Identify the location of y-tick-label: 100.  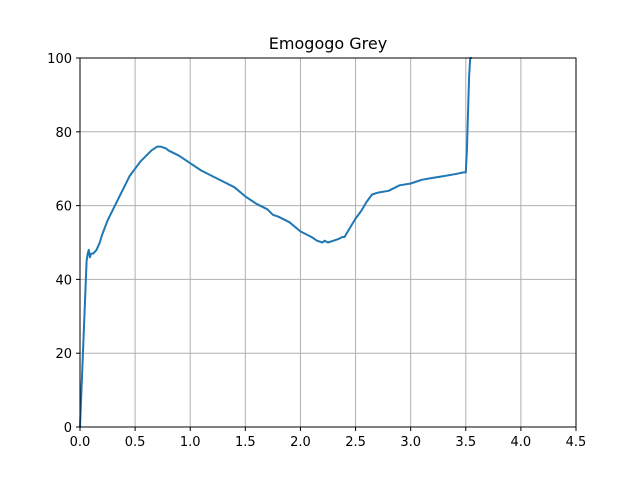
(59, 59).